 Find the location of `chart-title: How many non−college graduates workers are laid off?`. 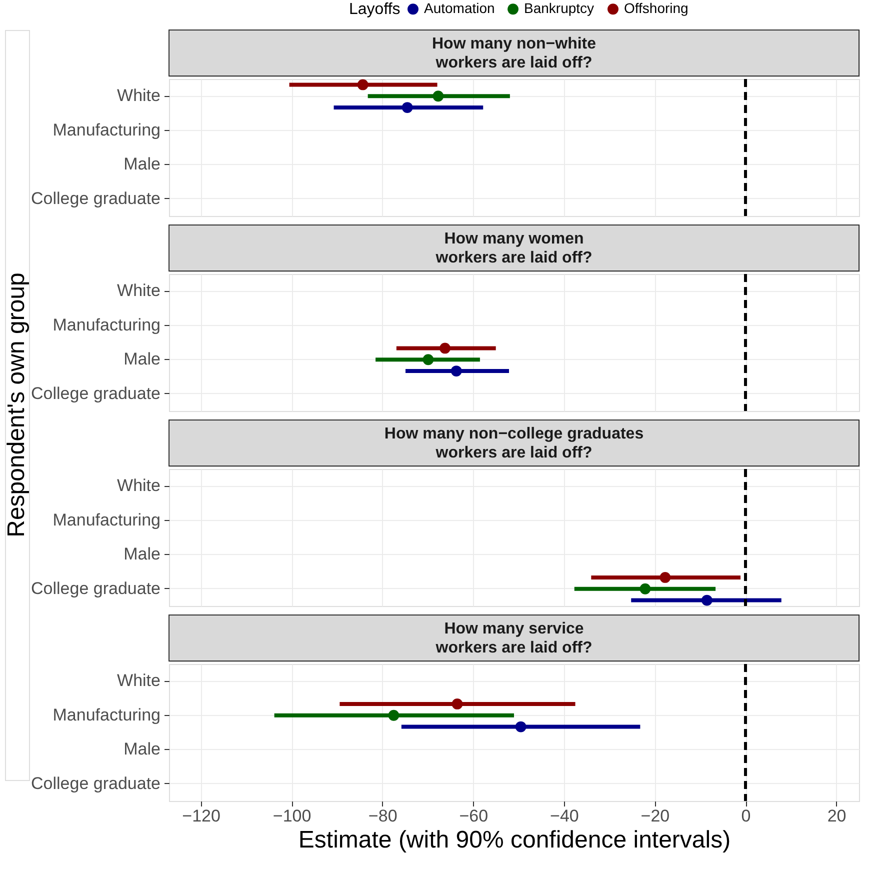

chart-title: How many non−college graduates workers are laid off? is located at coordinates (514, 444).